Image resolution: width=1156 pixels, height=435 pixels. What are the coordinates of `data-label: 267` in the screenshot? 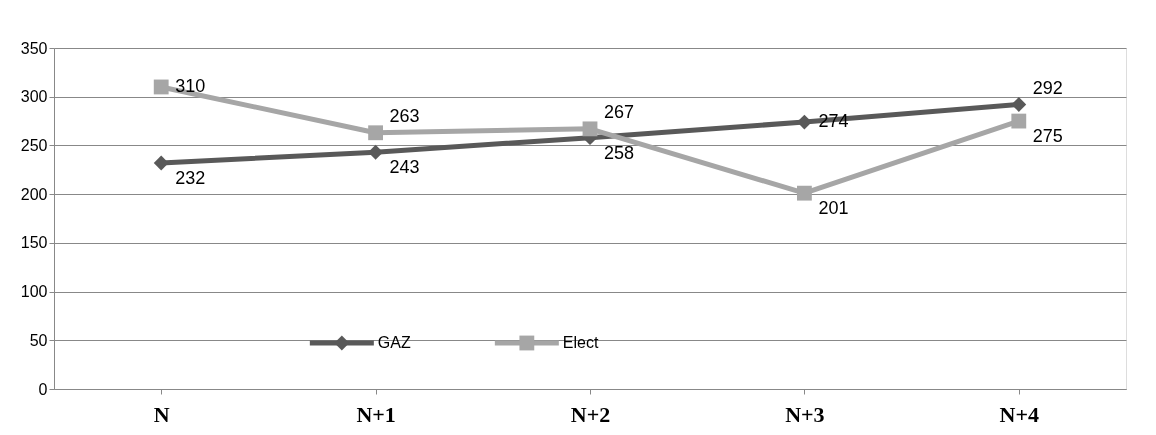 It's located at (619, 111).